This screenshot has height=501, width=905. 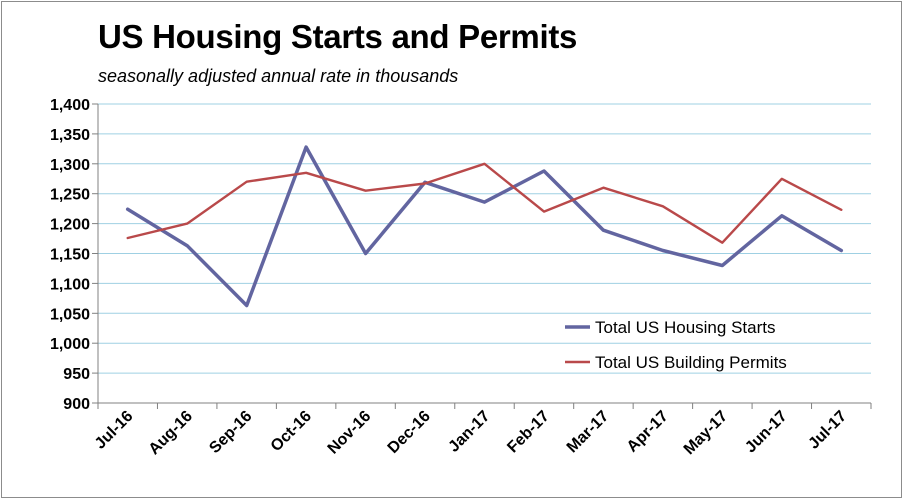 What do you see at coordinates (338, 36) in the screenshot?
I see `chart-title: US Housing Starts and Permits` at bounding box center [338, 36].